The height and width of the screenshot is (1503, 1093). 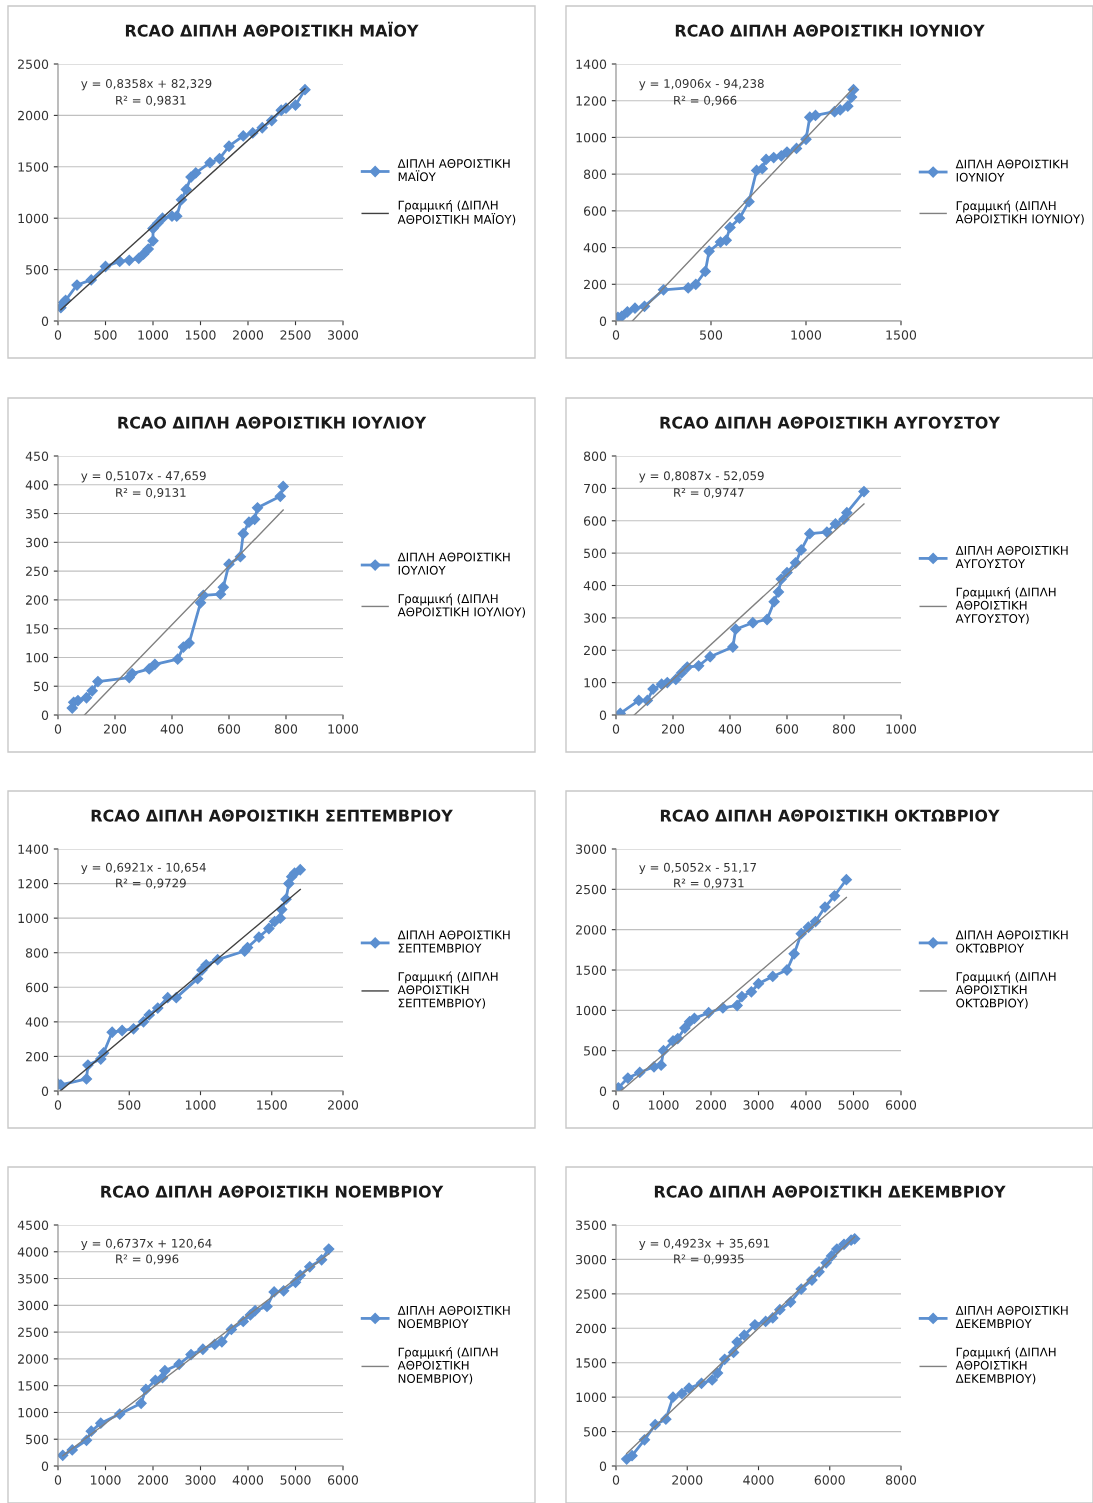 I want to click on legend-label: Γραμμική (ΔΙΠΛΗ ΑΘΡΟΙΣΤΙΚΗ ΣΕΠΤΕΜΒΡΙΟΥ), so click(x=447, y=990).